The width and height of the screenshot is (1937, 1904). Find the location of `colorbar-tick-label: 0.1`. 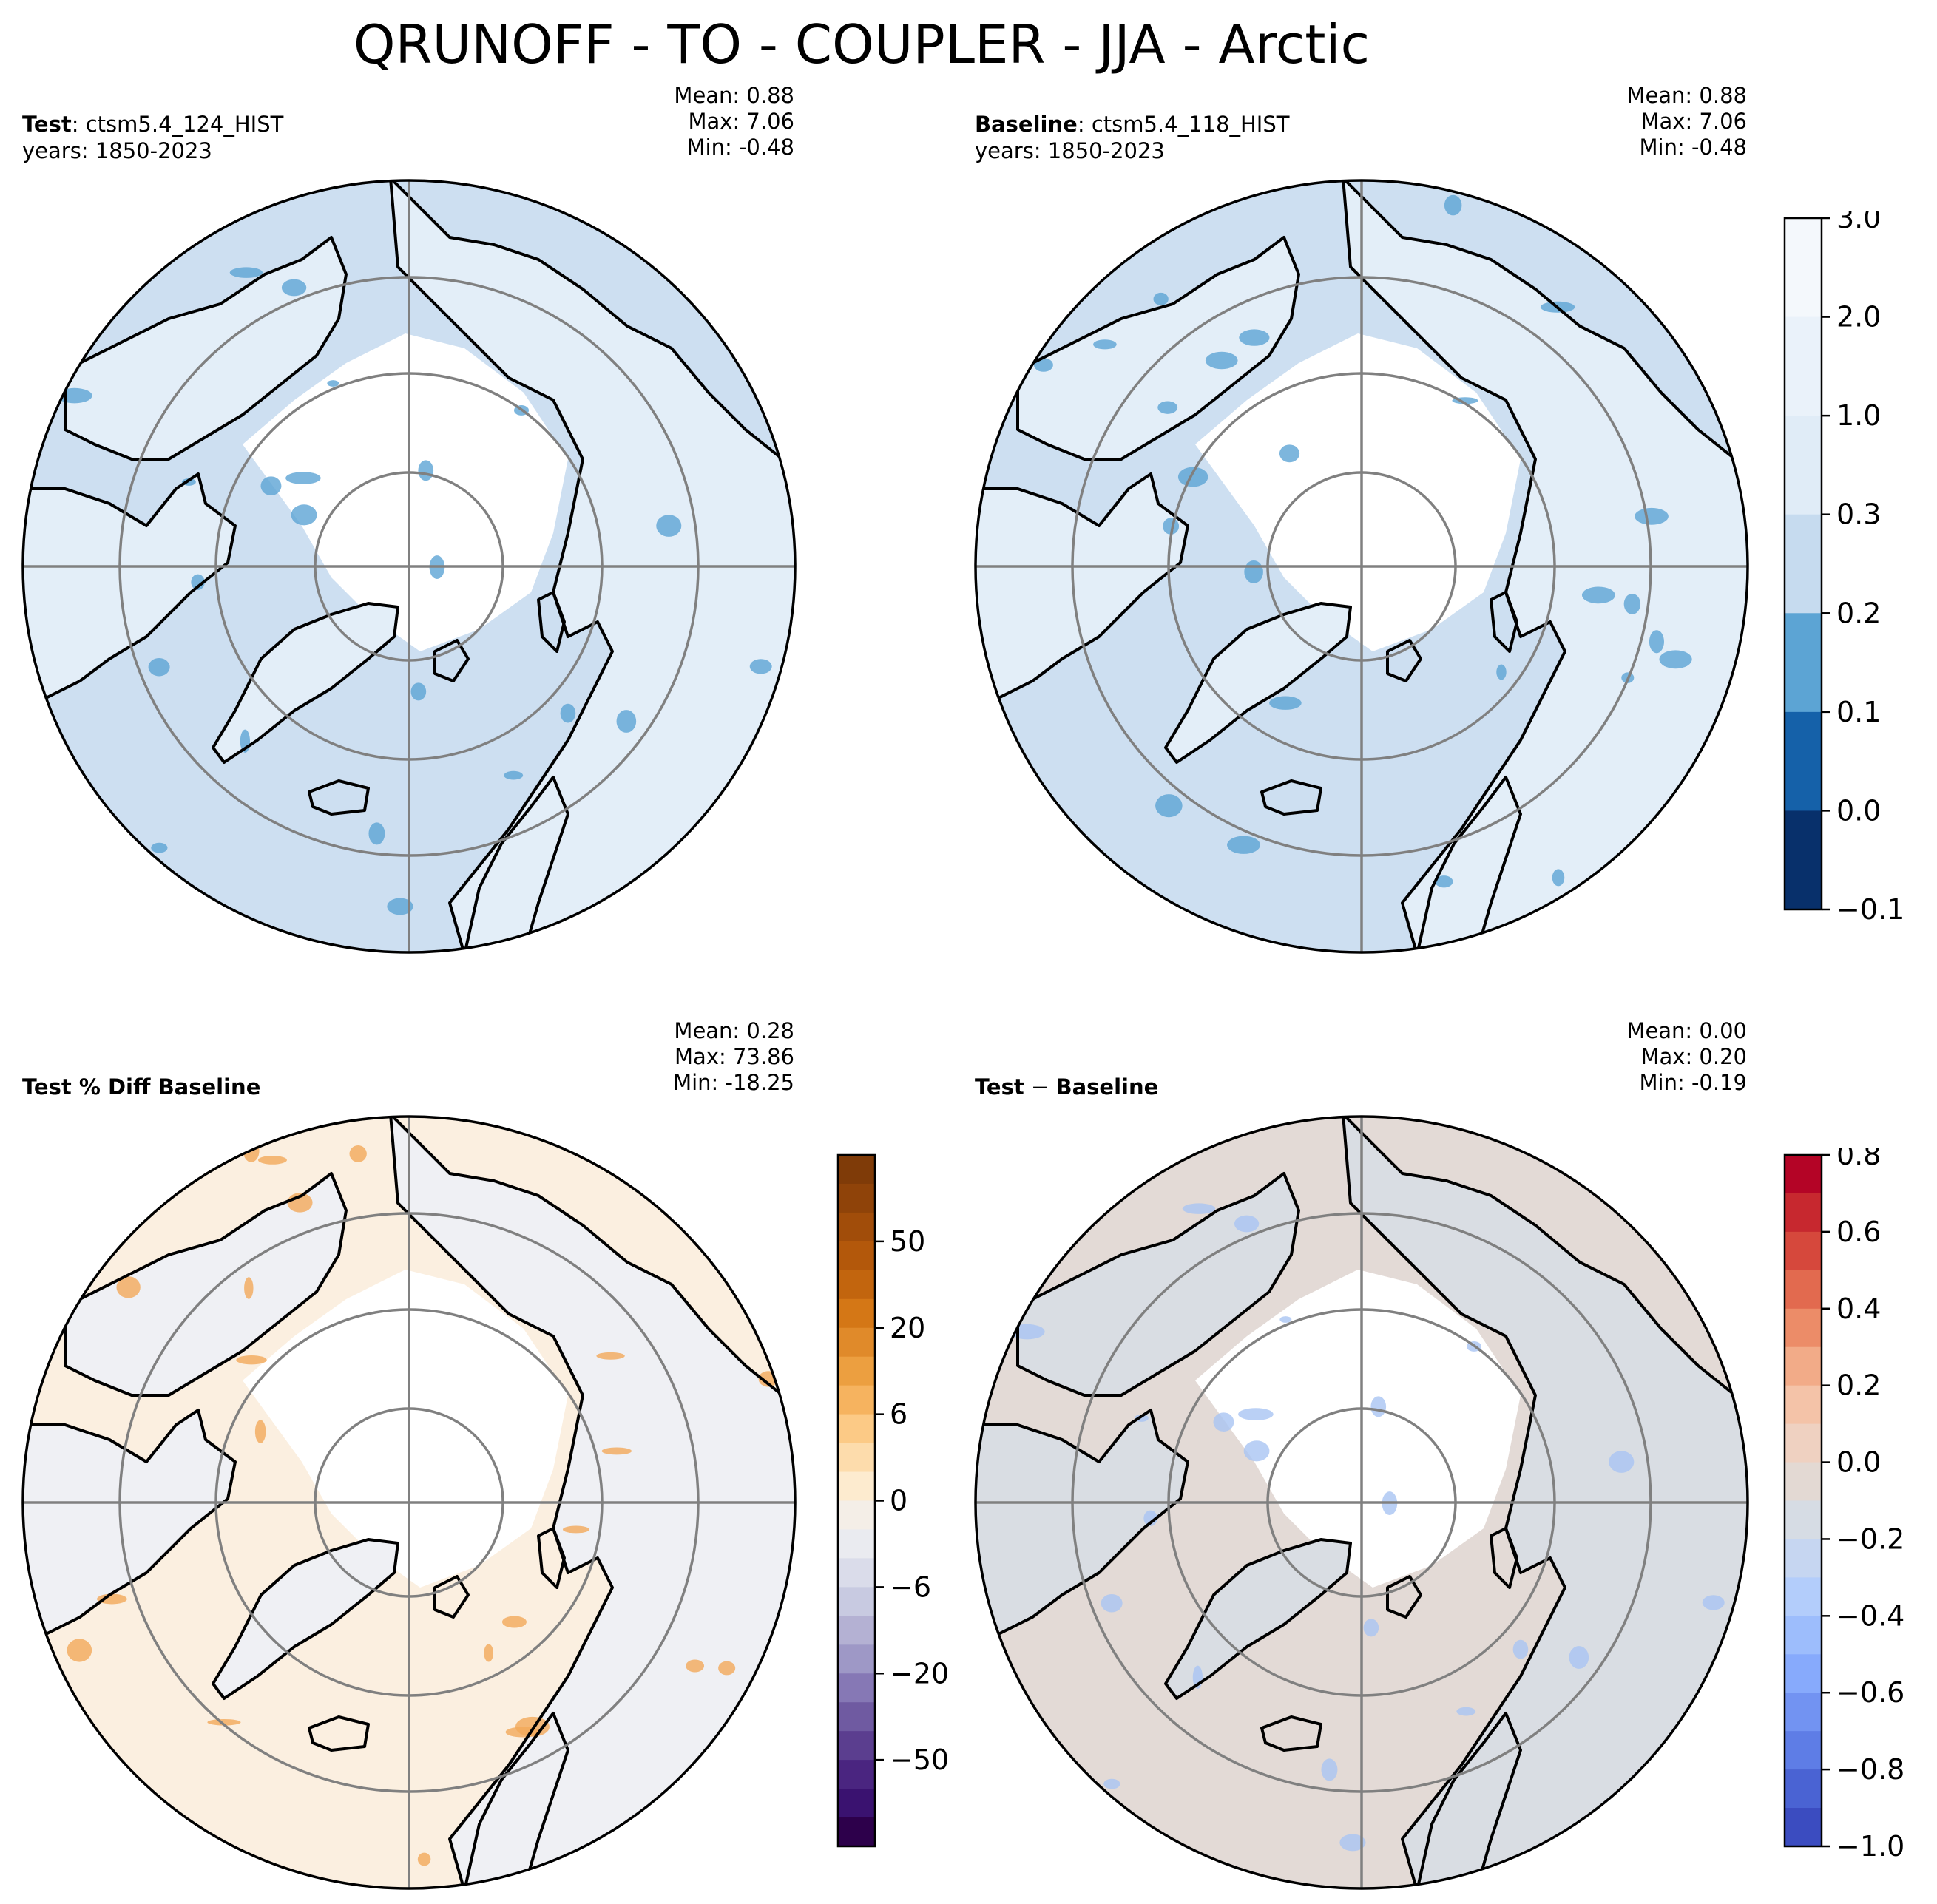

colorbar-tick-label: 0.1 is located at coordinates (1858, 712).